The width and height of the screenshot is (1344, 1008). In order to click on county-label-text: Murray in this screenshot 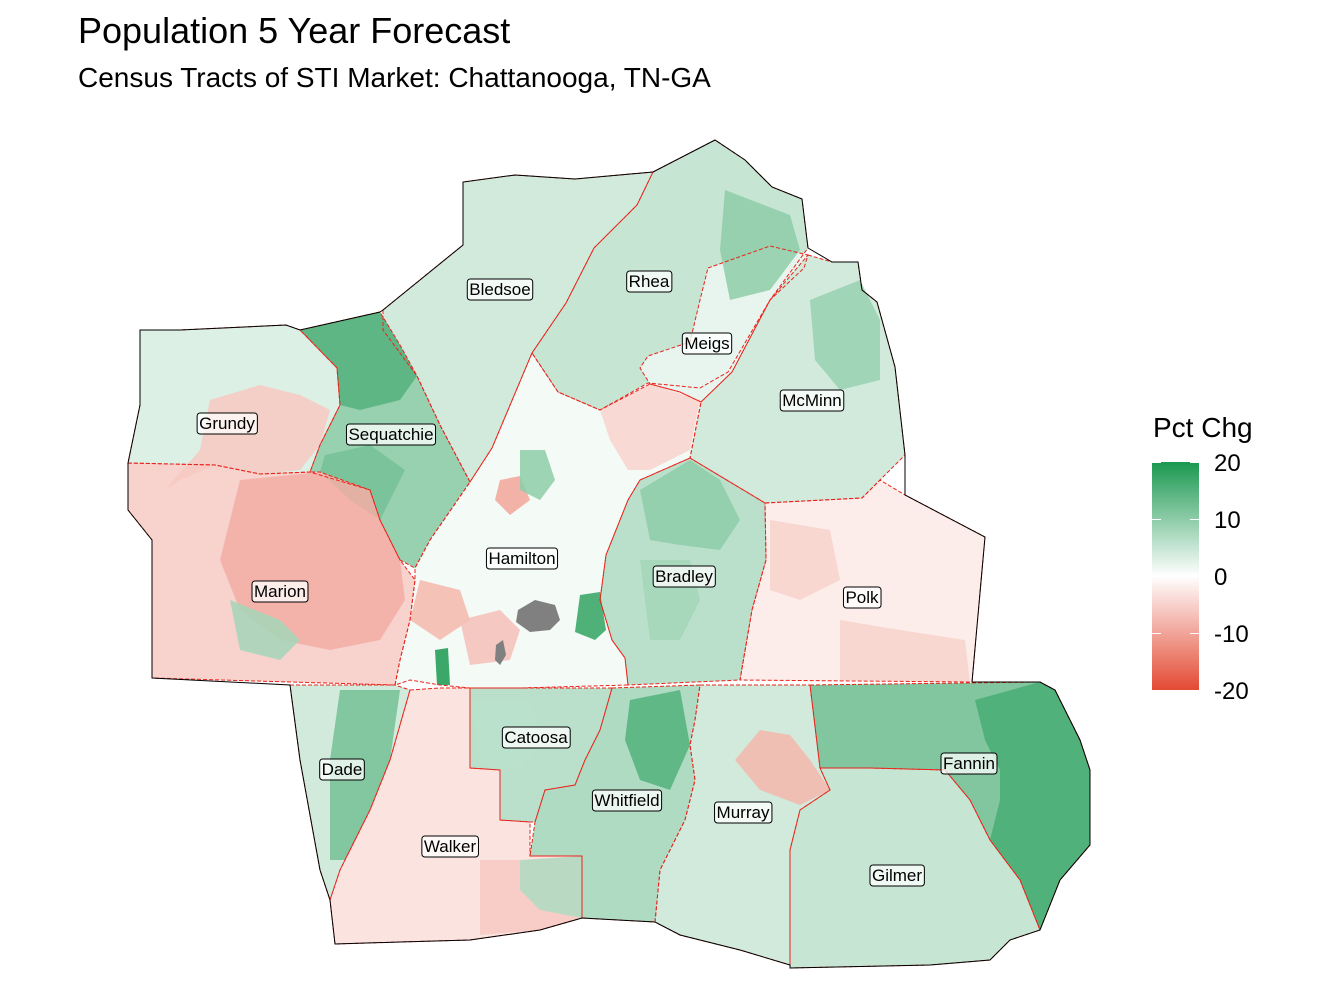, I will do `click(743, 812)`.